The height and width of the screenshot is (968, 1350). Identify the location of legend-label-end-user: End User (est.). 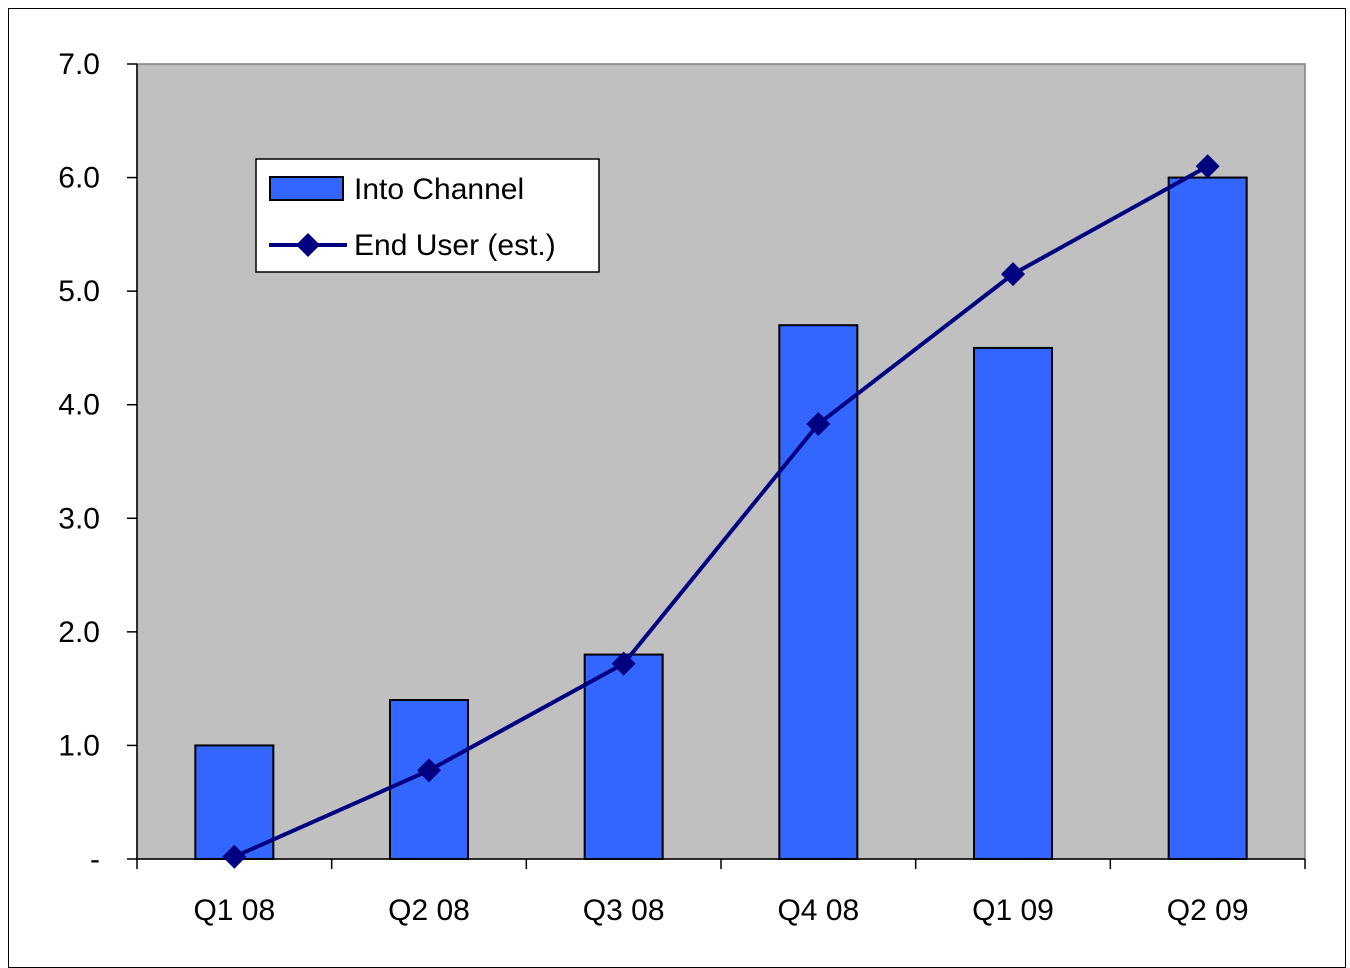
(455, 245).